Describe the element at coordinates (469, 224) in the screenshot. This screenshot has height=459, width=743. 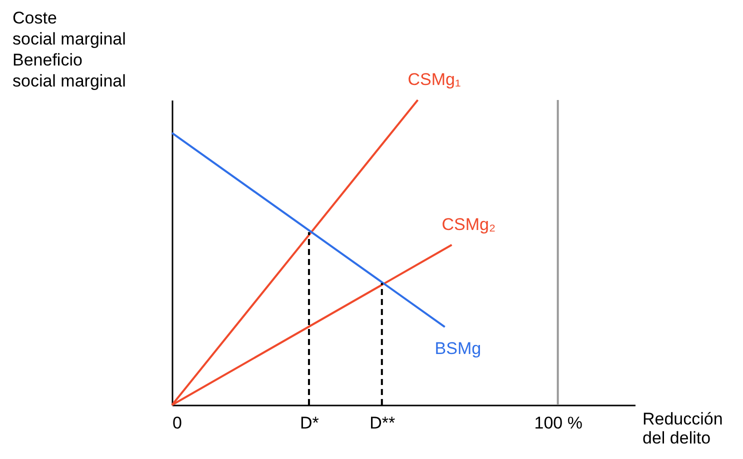
I see `series-label: CSMg₂` at that location.